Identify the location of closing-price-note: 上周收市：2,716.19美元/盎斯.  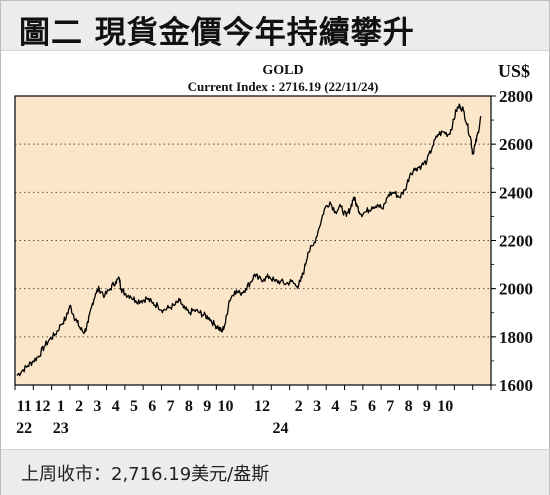
(145, 474).